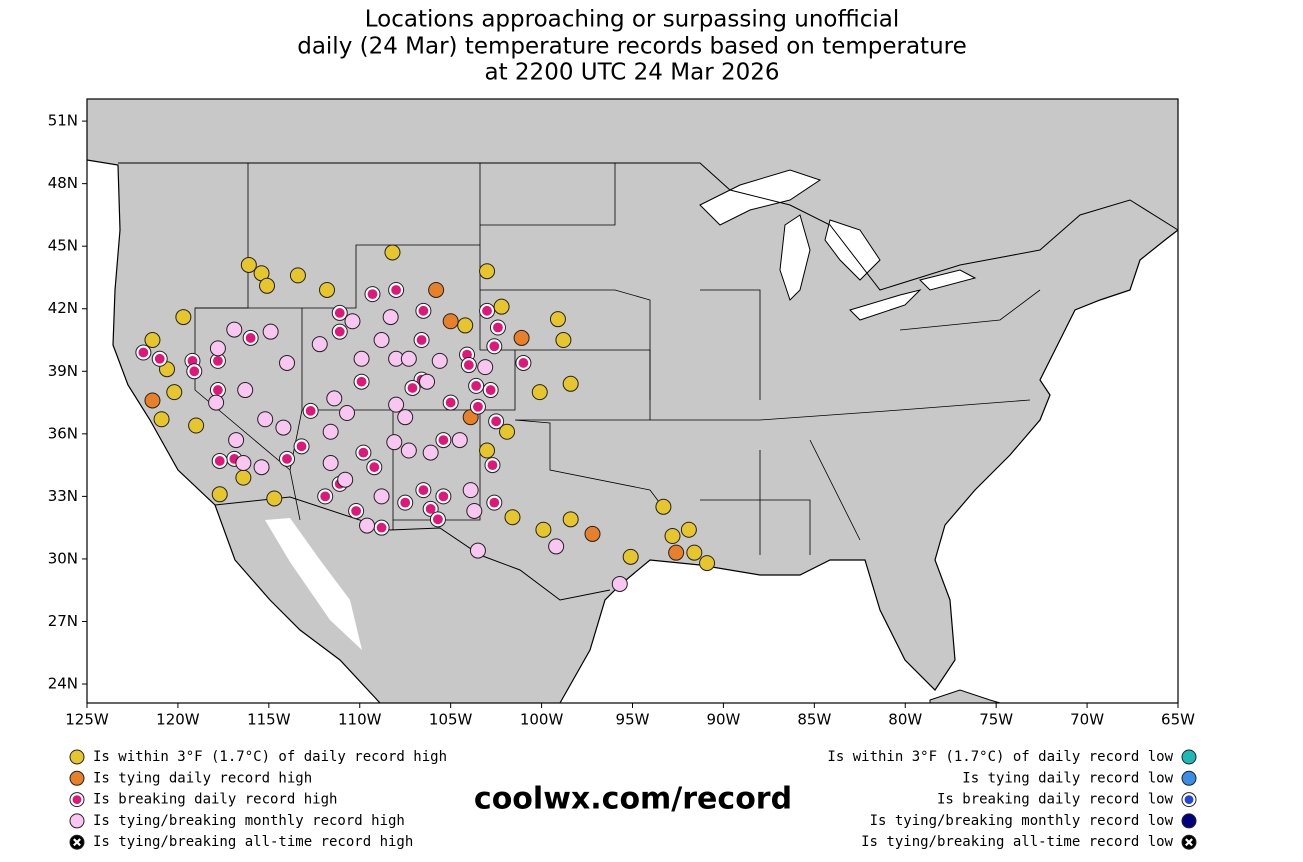 The image size is (1303, 862). What do you see at coordinates (63, 121) in the screenshot?
I see `y-tick-label: 51N` at bounding box center [63, 121].